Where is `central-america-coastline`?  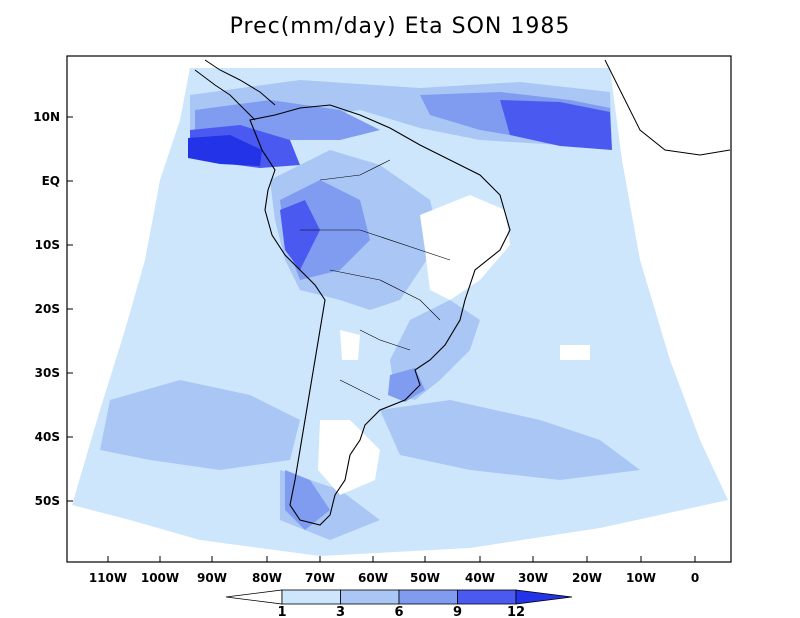
central-america-coastline is located at coordinates (235, 90).